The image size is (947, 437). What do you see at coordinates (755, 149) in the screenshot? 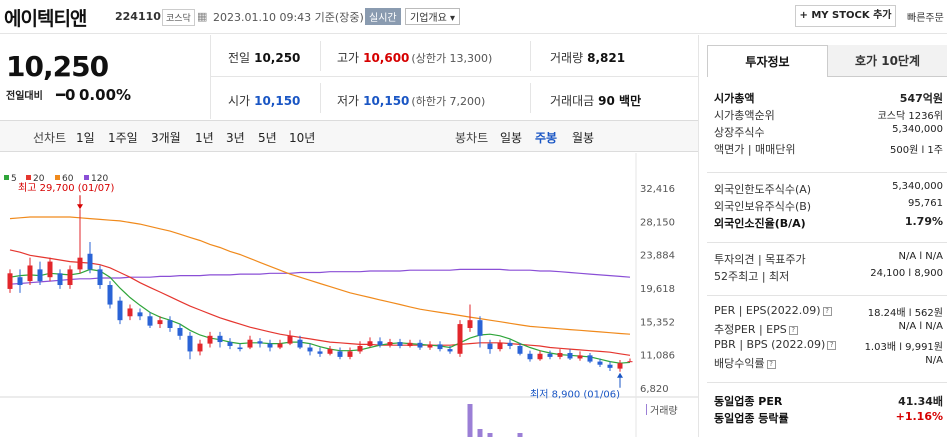
I see `info-row-label: 액면가 | 매매단위` at bounding box center [755, 149].